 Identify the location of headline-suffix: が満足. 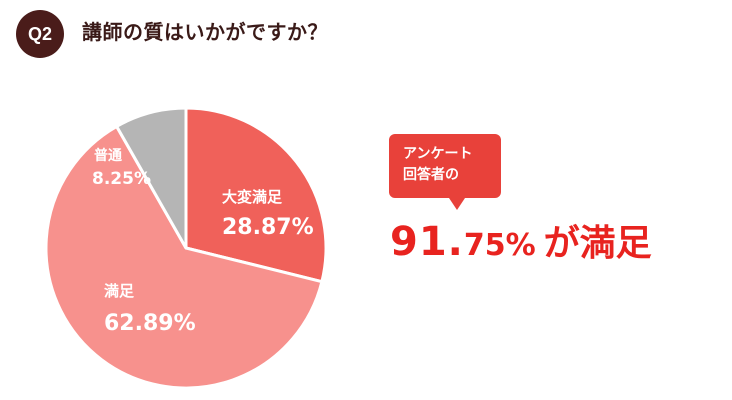
(598, 243).